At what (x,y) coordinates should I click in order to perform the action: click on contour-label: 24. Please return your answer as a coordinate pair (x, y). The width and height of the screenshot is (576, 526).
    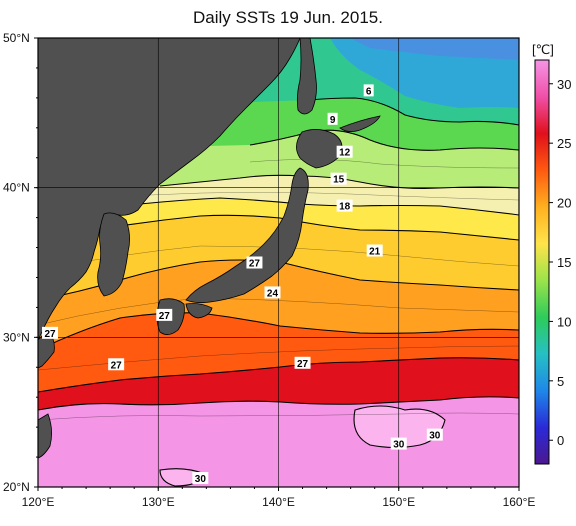
    Looking at the image, I should click on (273, 293).